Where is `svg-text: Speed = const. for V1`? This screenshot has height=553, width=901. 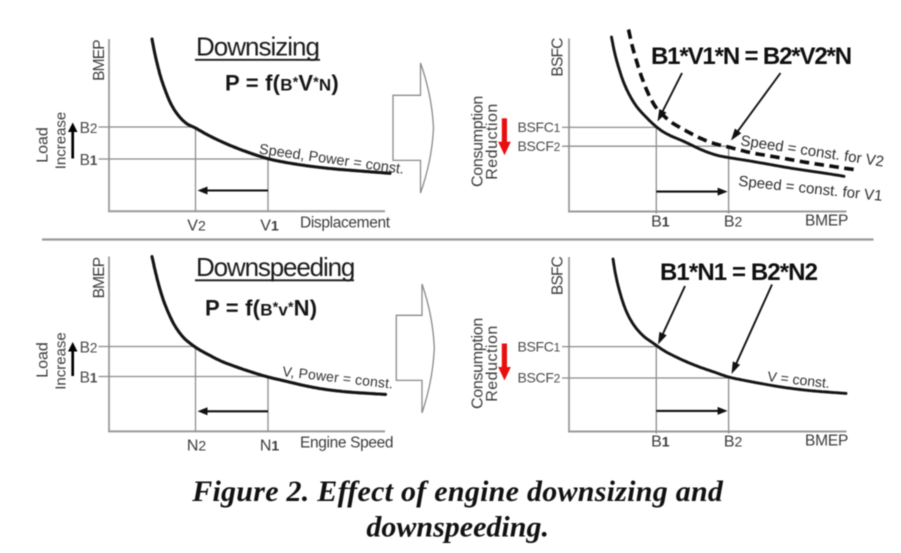 svg-text: Speed = const. for V1 is located at coordinates (811, 189).